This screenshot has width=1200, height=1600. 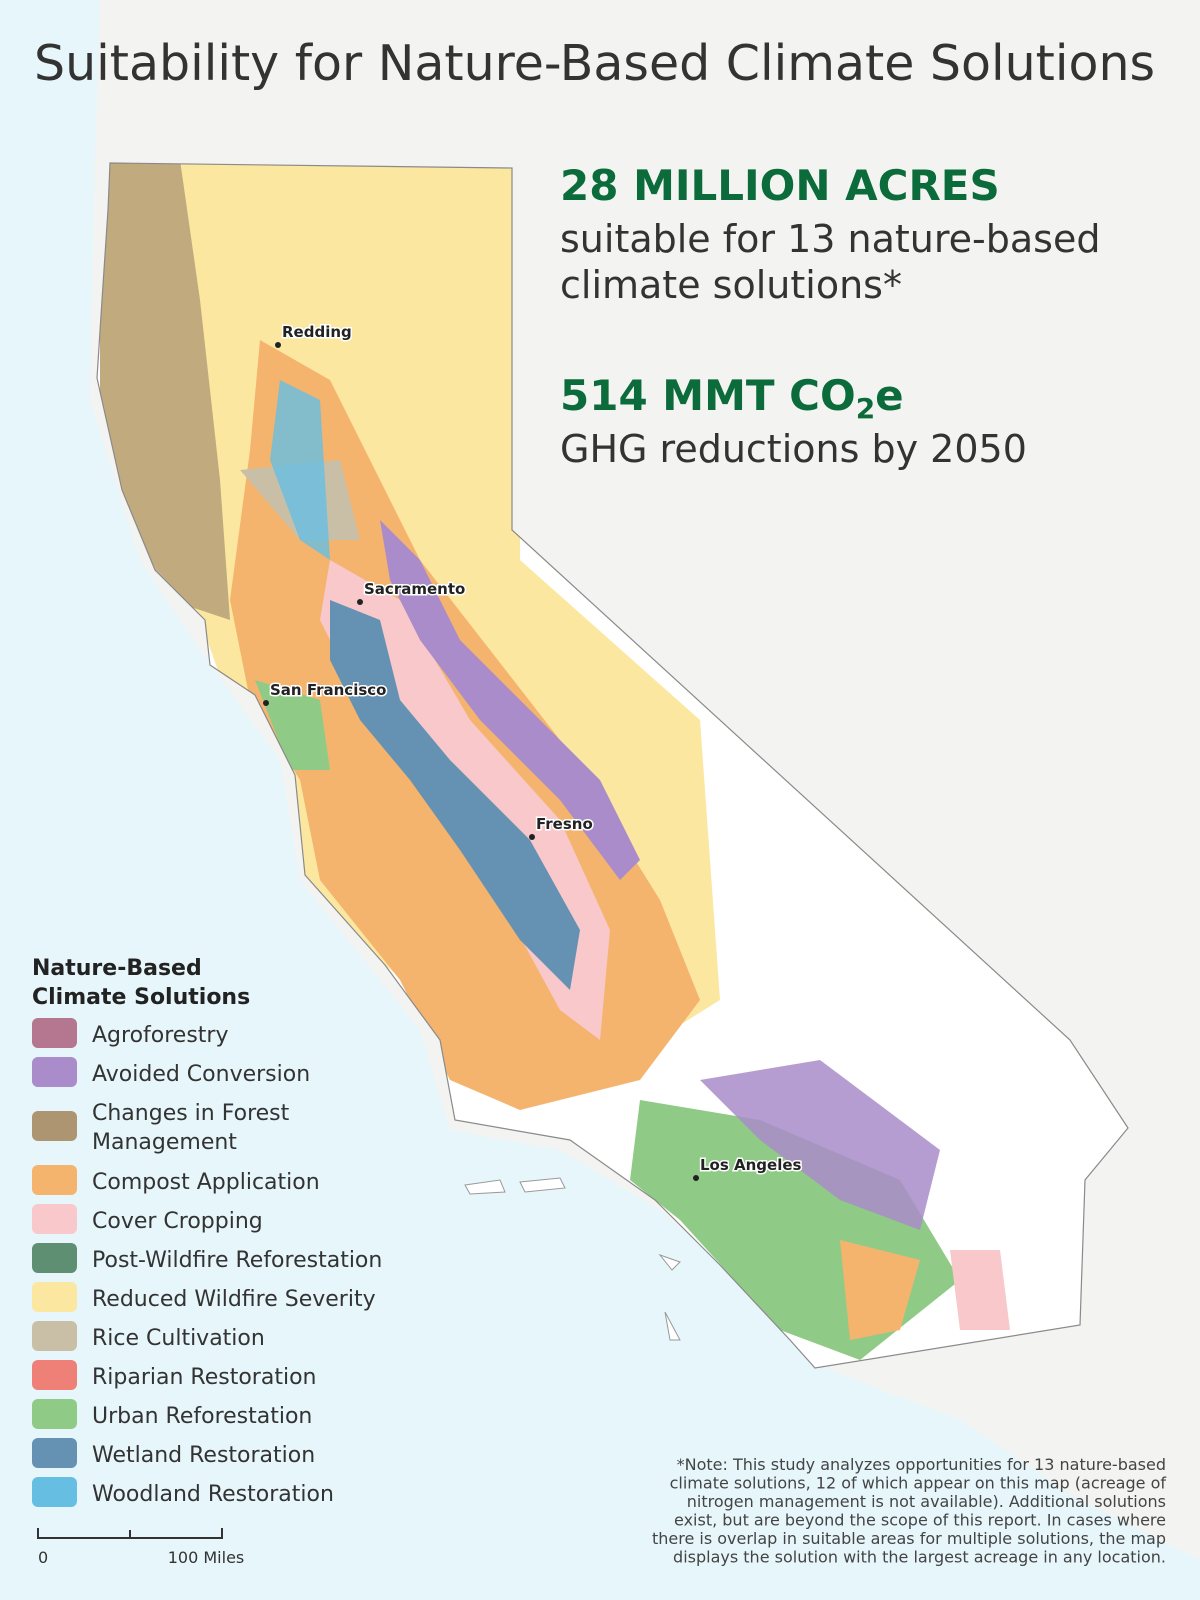 I want to click on islands, so click(x=572, y=1259).